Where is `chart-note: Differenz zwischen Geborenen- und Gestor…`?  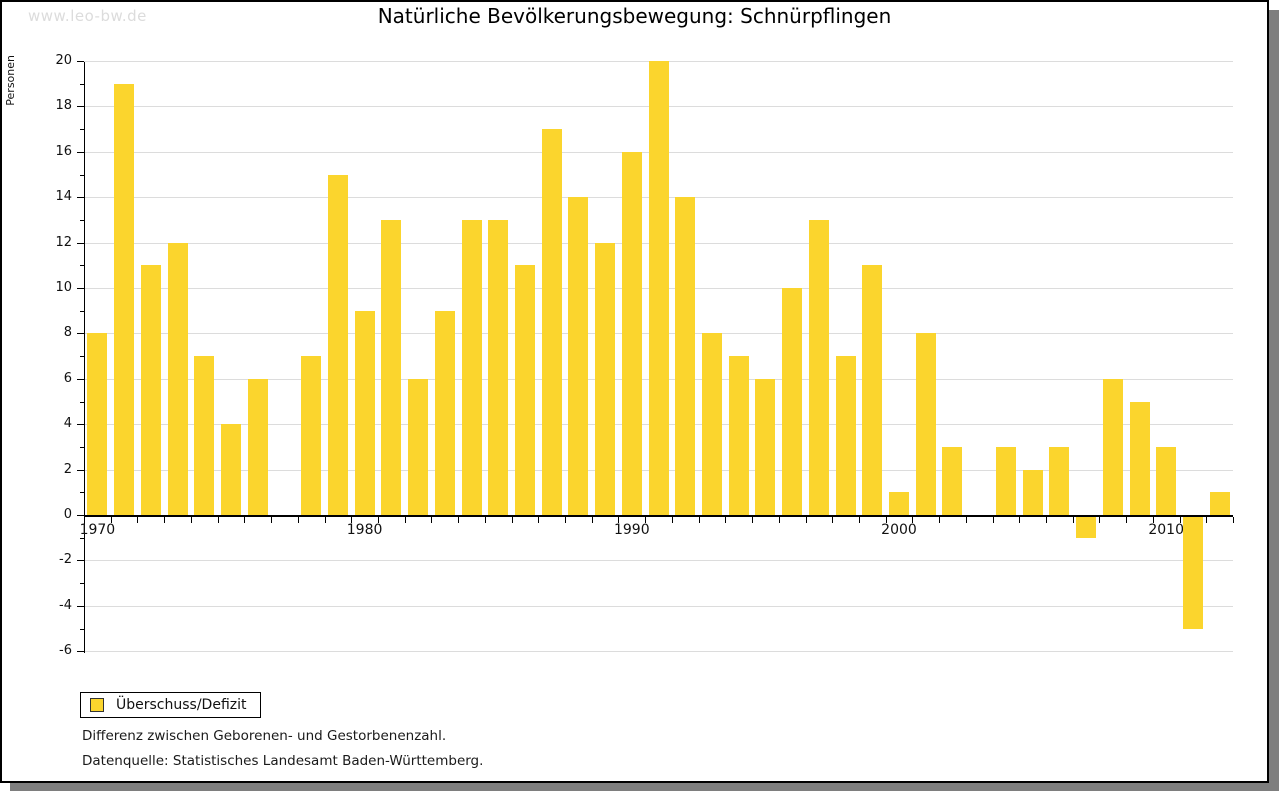
chart-note: Differenz zwischen Geborenen- und Gestor… is located at coordinates (264, 736).